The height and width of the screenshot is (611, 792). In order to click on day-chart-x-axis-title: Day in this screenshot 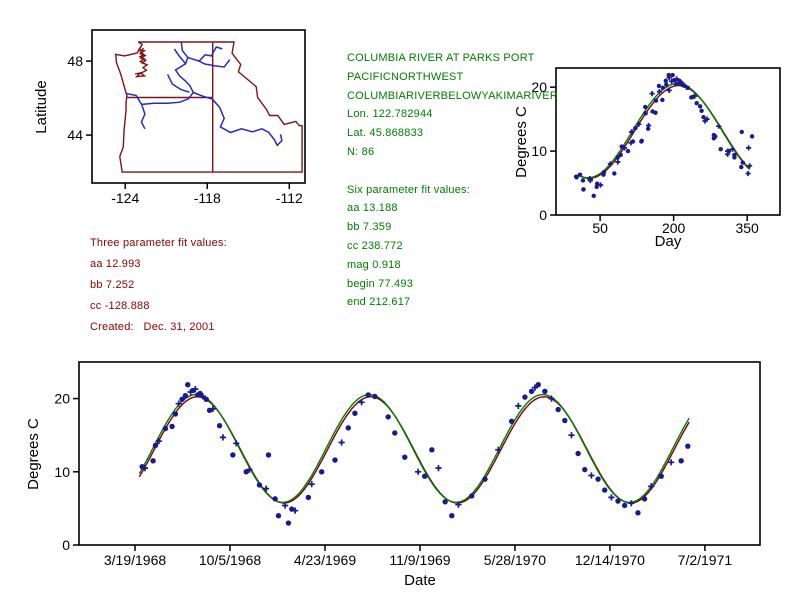, I will do `click(668, 241)`.